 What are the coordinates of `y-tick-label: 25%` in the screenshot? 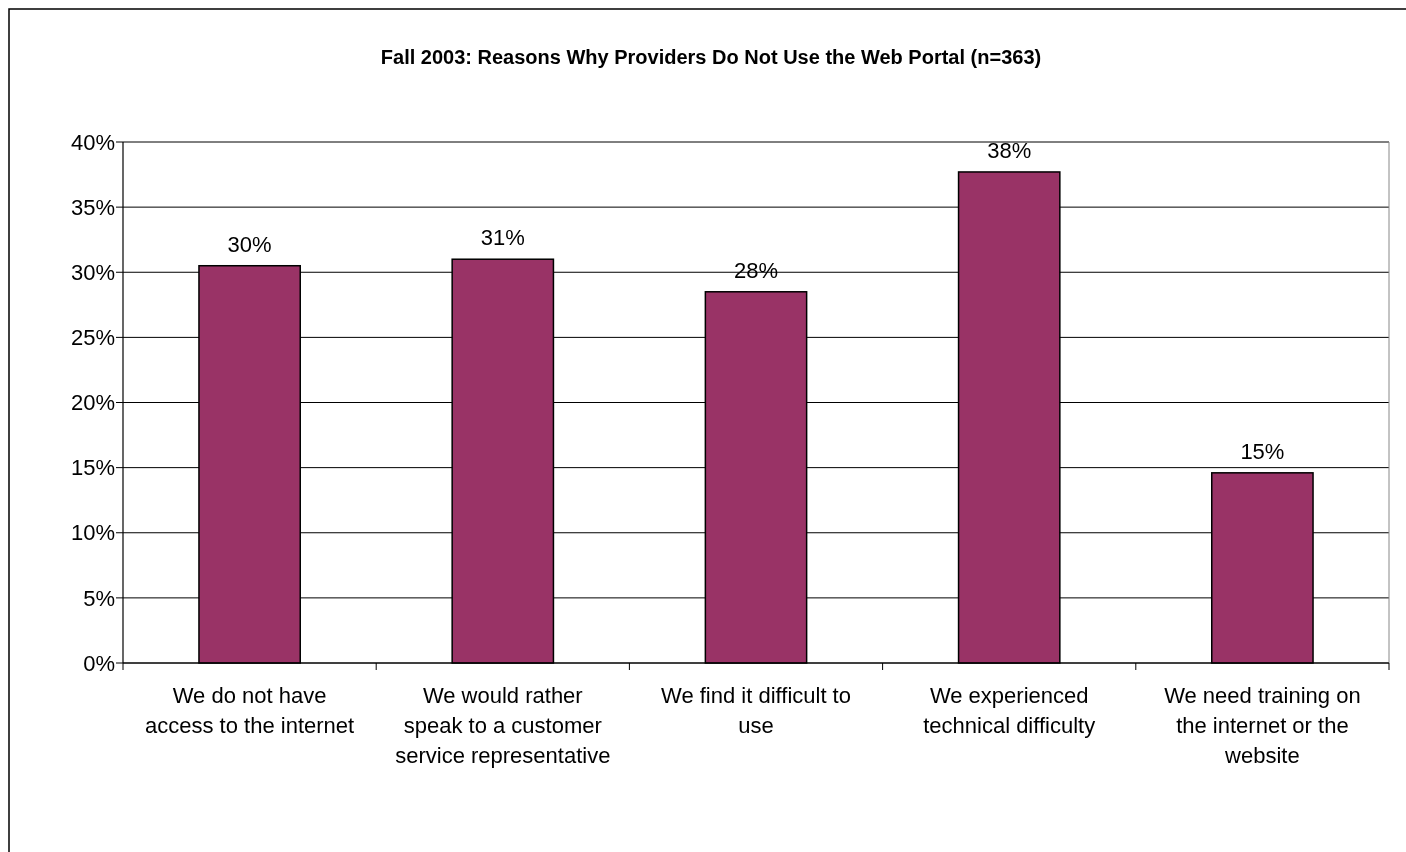 It's located at (92, 338).